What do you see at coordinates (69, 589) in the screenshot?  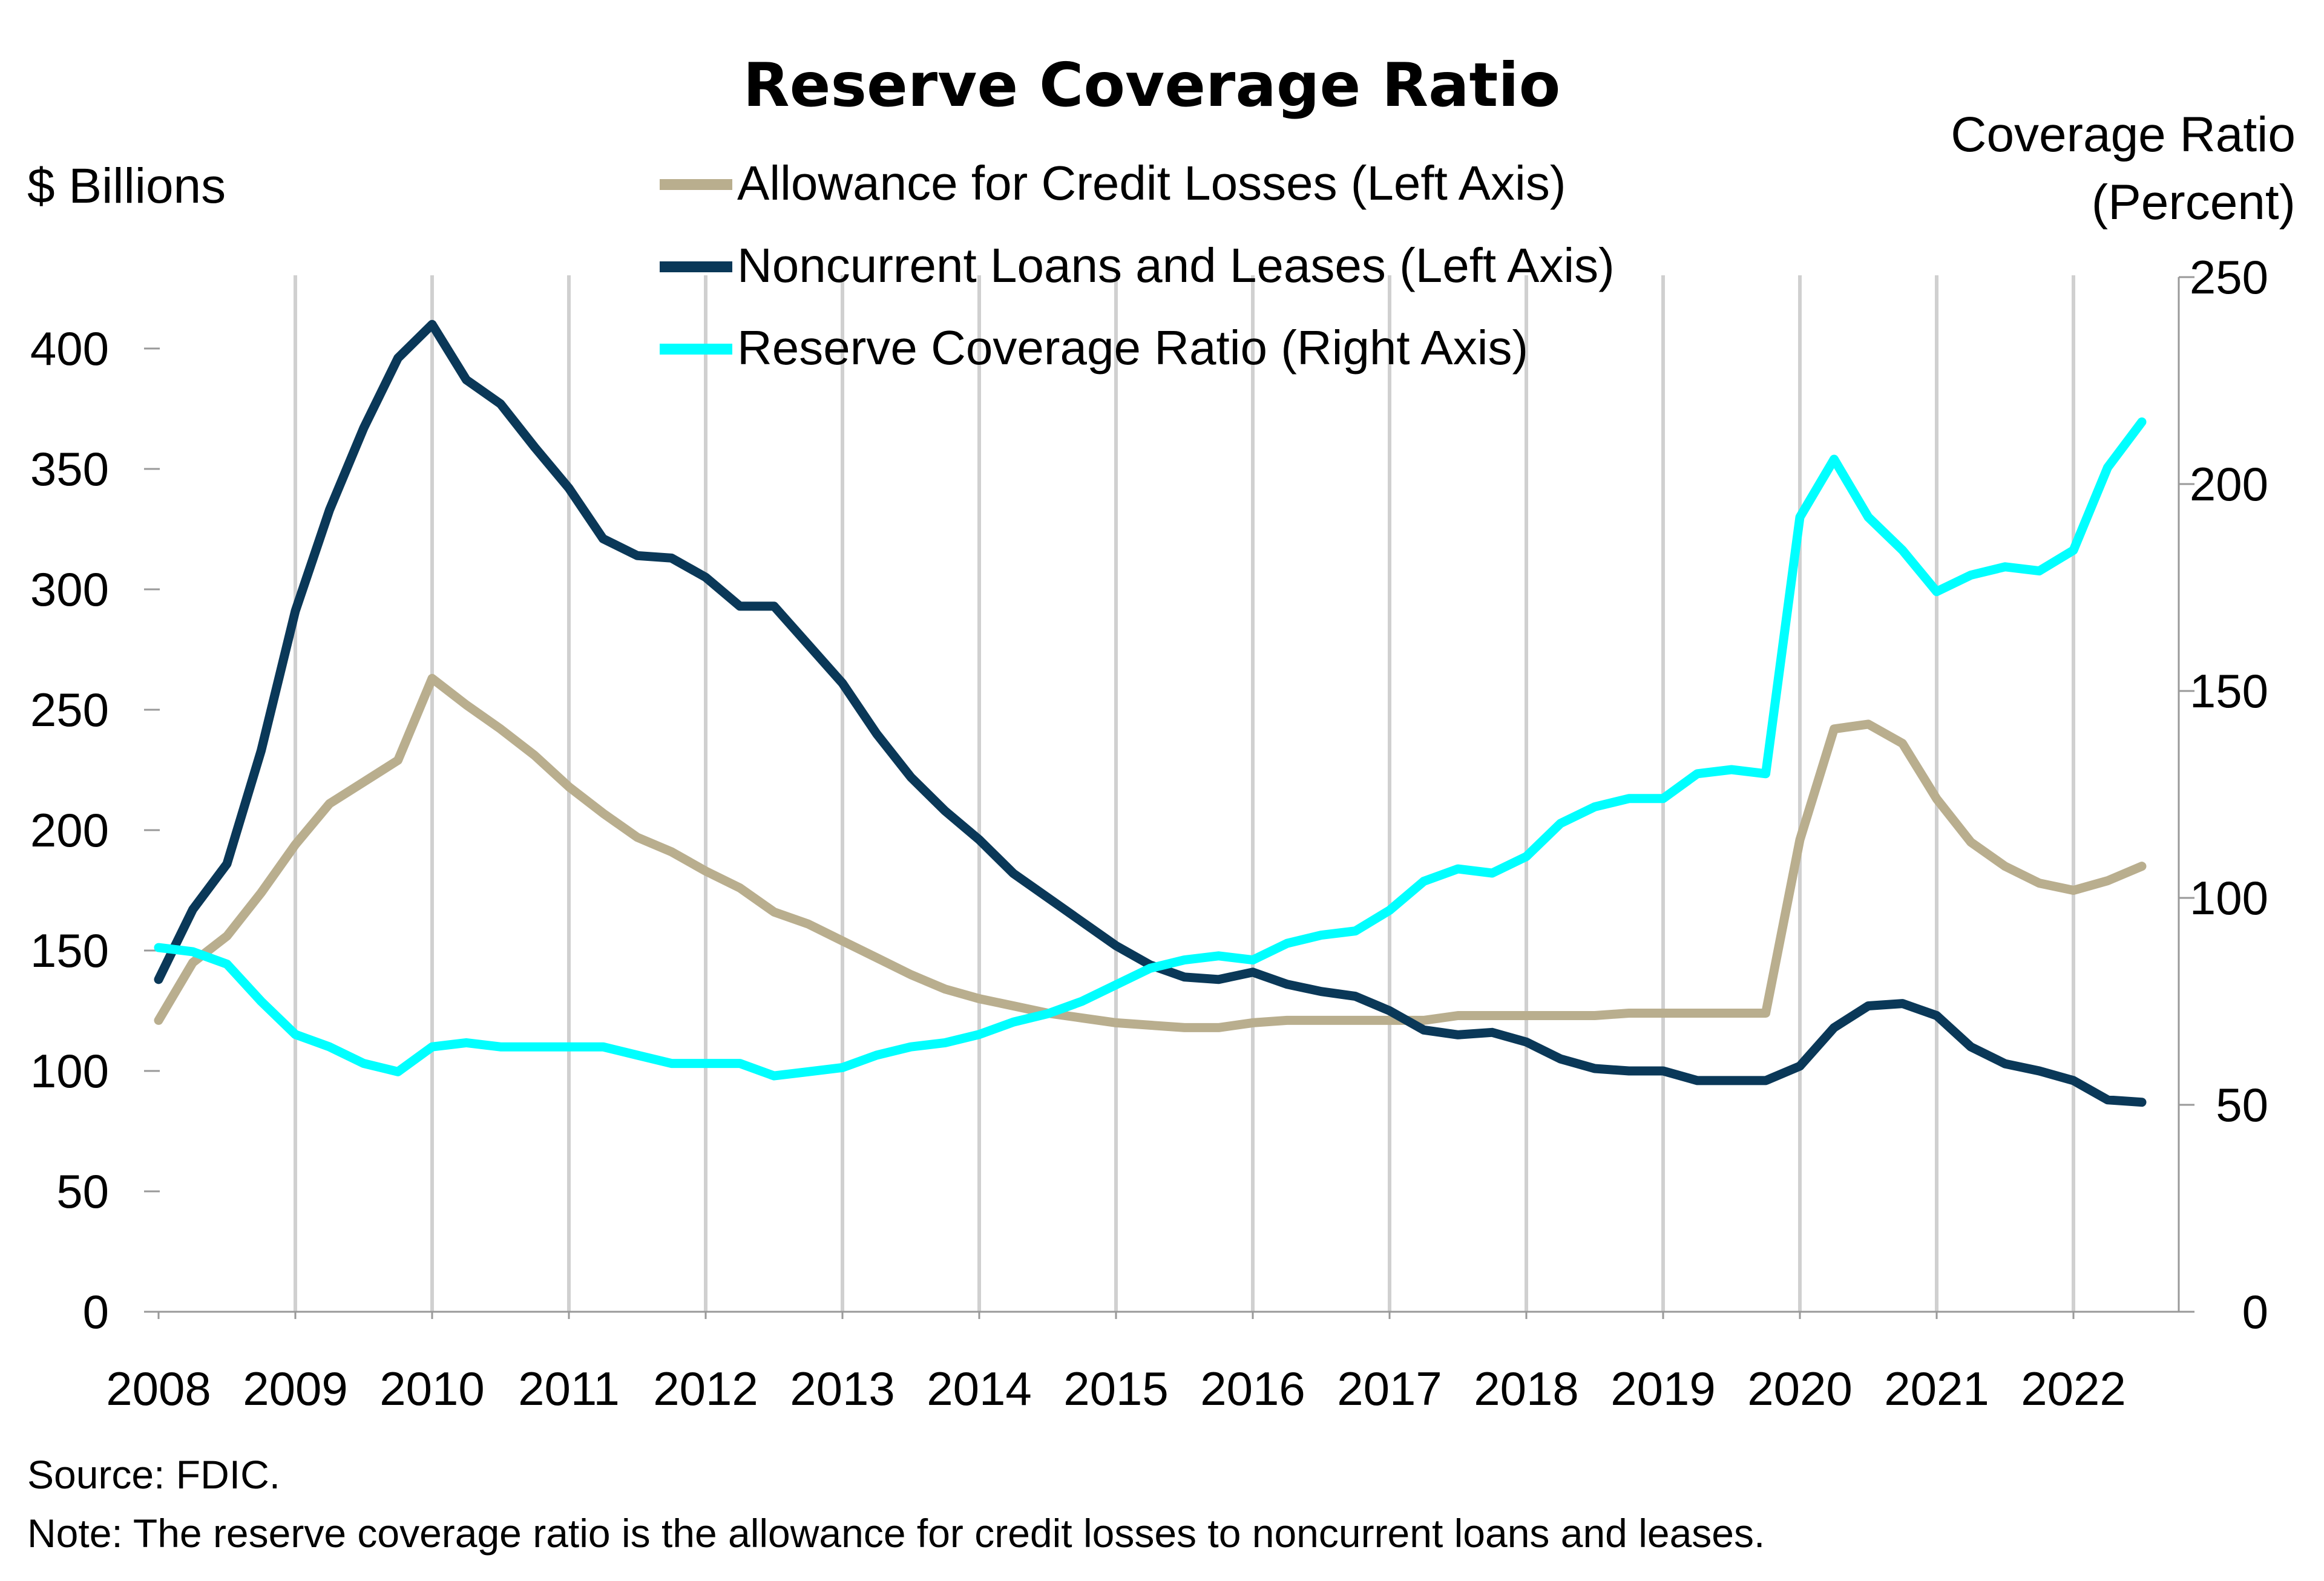 I see `left-tick-label-300: 300` at bounding box center [69, 589].